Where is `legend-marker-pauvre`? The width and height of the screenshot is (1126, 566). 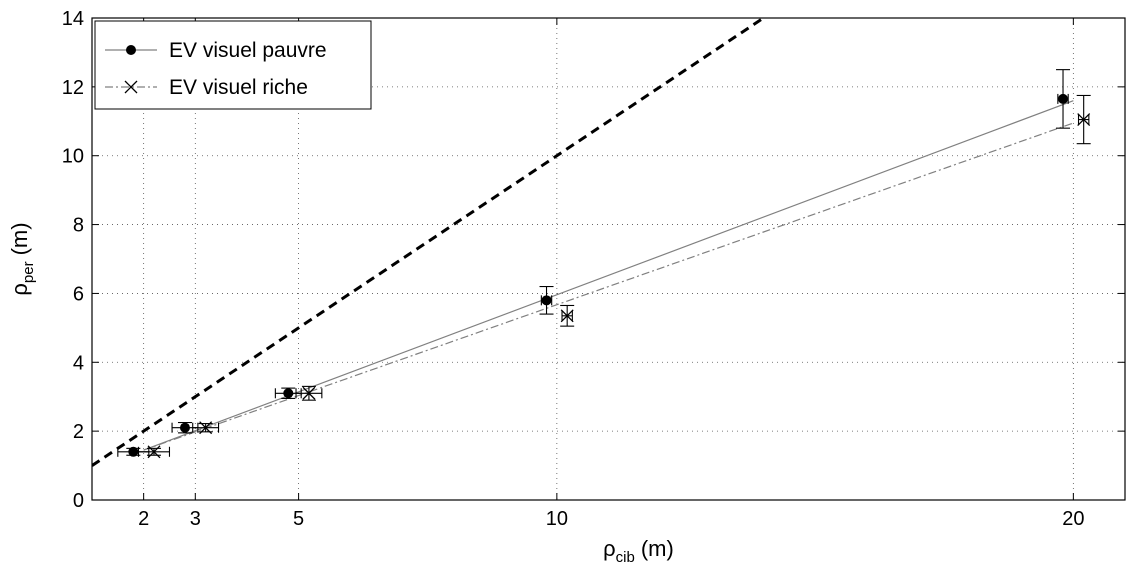 legend-marker-pauvre is located at coordinates (131, 50).